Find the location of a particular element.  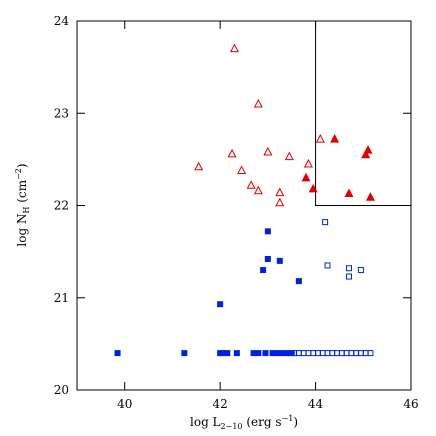

x-tick-label: 44 is located at coordinates (316, 404).